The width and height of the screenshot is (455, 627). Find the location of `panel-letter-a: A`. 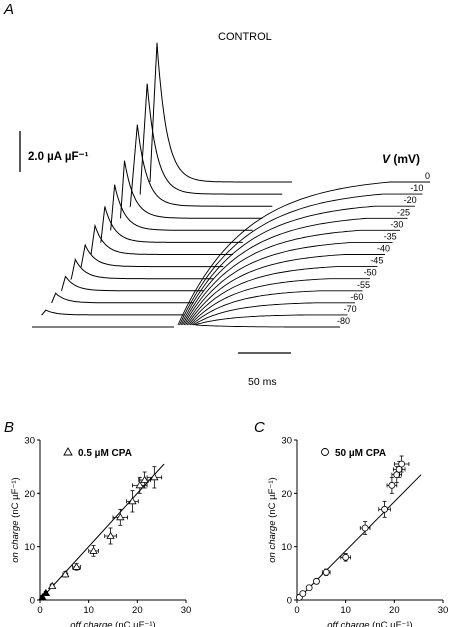

panel-letter-a: A is located at coordinates (8, 9).